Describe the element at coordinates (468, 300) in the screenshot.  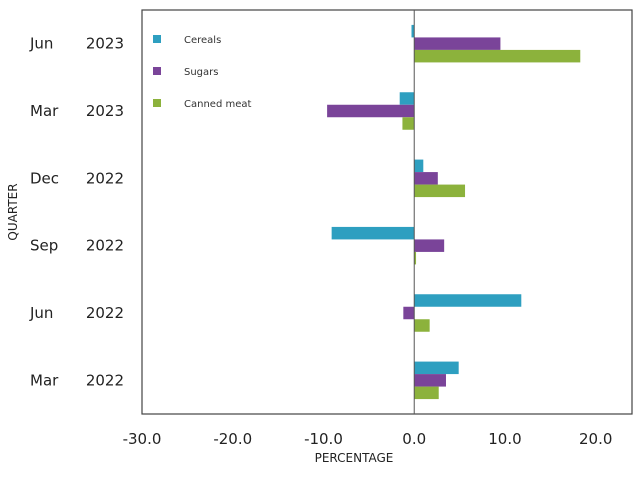
I see `bar-cereals-jun-2022` at that location.